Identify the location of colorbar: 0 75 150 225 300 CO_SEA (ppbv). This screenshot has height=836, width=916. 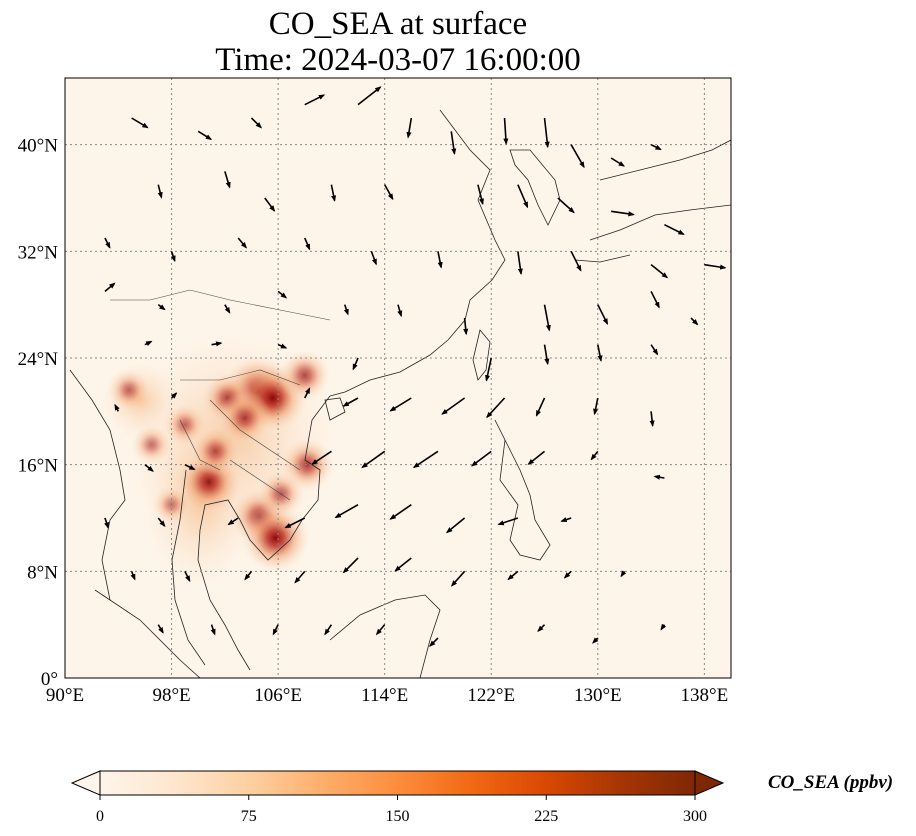
(481, 797).